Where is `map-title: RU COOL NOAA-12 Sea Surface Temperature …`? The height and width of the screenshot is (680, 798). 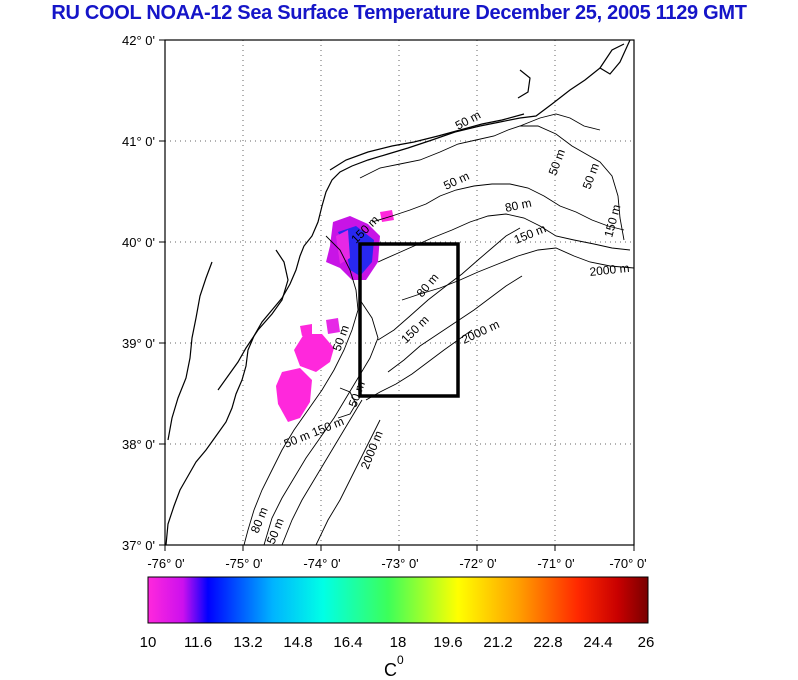 map-title: RU COOL NOAA-12 Sea Surface Temperature … is located at coordinates (399, 13).